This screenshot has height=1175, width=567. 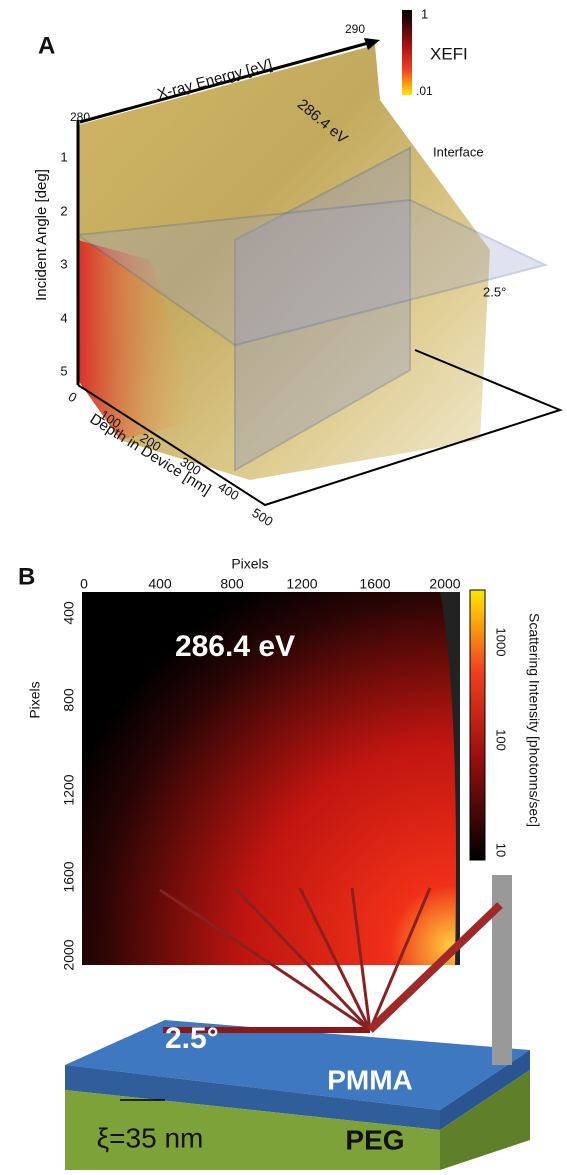 What do you see at coordinates (295, 959) in the screenshot?
I see `scattered-beams` at bounding box center [295, 959].